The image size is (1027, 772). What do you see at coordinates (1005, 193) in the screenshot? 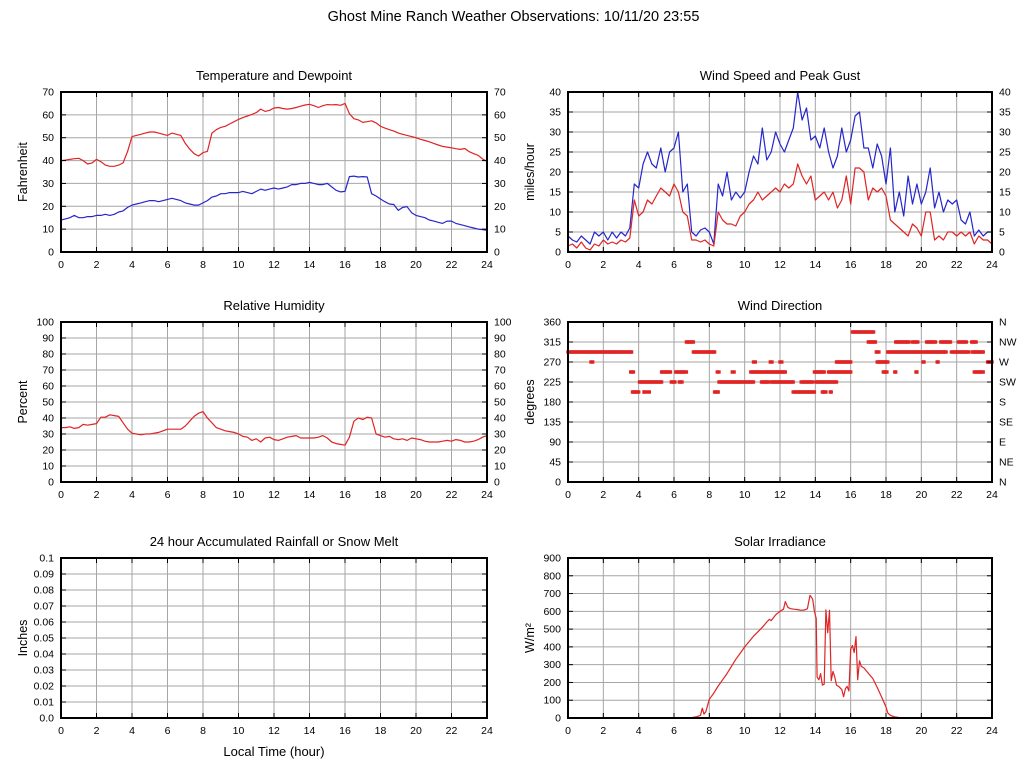
I see `y-tick-label-right: 15` at bounding box center [1005, 193].